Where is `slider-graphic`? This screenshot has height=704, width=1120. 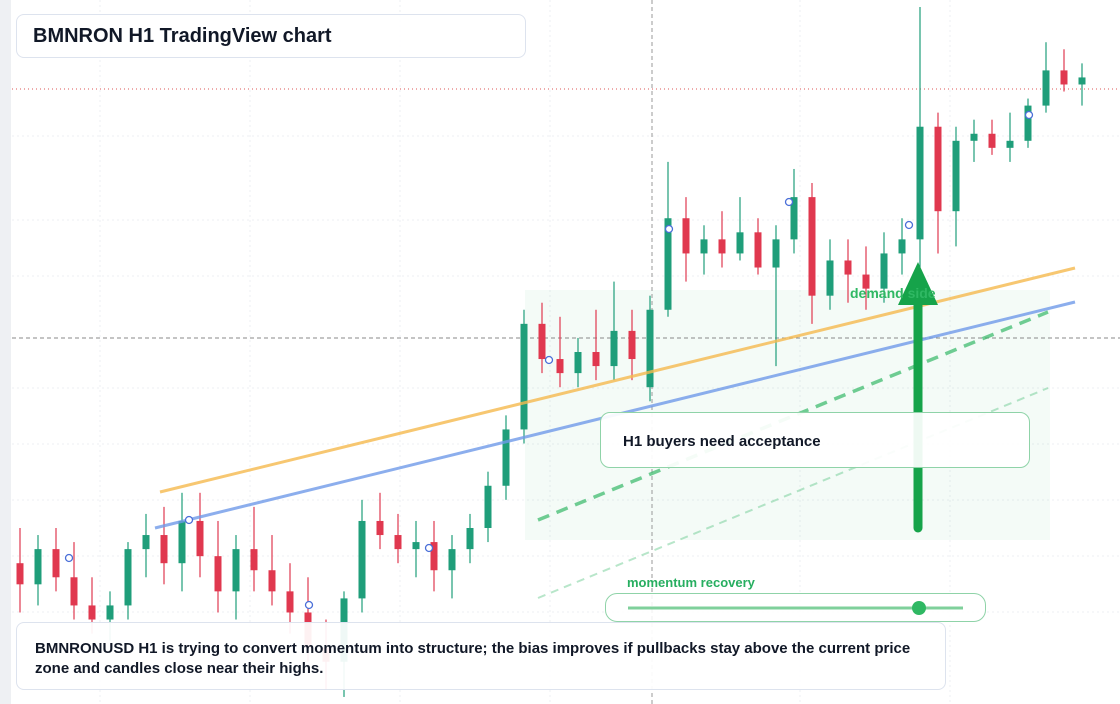
slider-graphic is located at coordinates (795, 608).